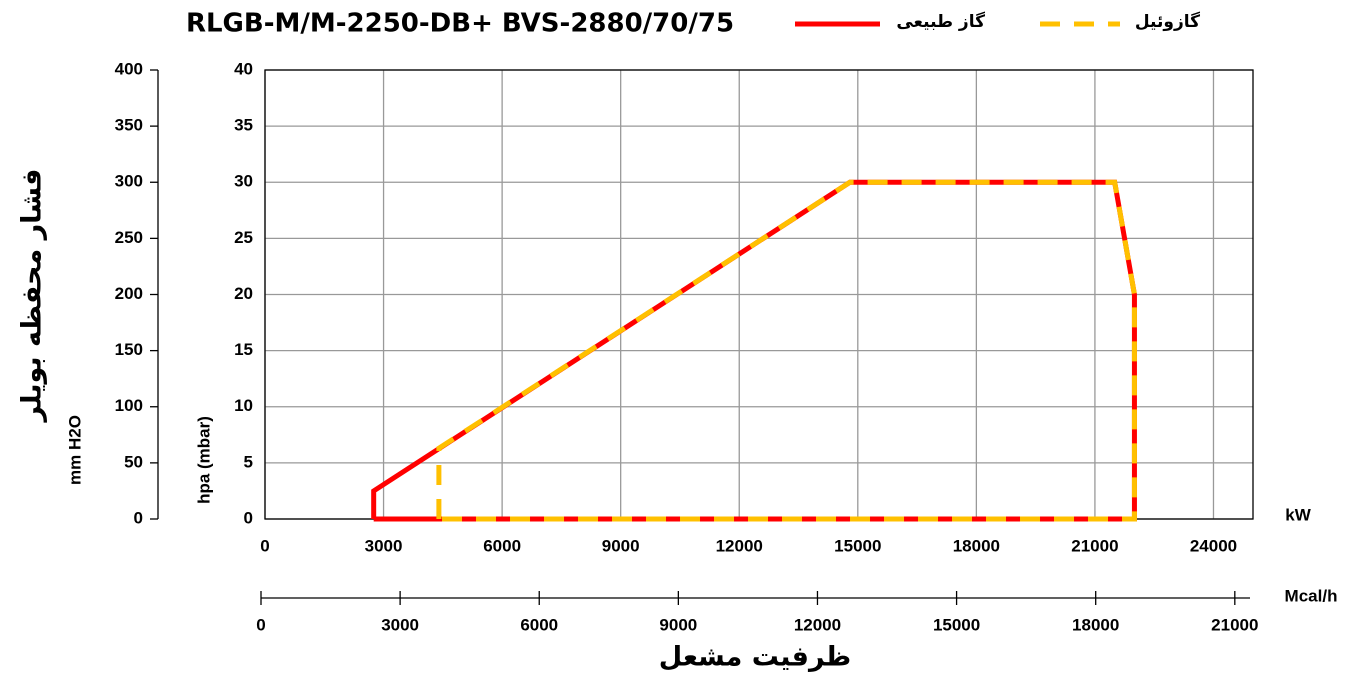 This screenshot has height=695, width=1345. What do you see at coordinates (129, 349) in the screenshot?
I see `left-tick-label: 150` at bounding box center [129, 349].